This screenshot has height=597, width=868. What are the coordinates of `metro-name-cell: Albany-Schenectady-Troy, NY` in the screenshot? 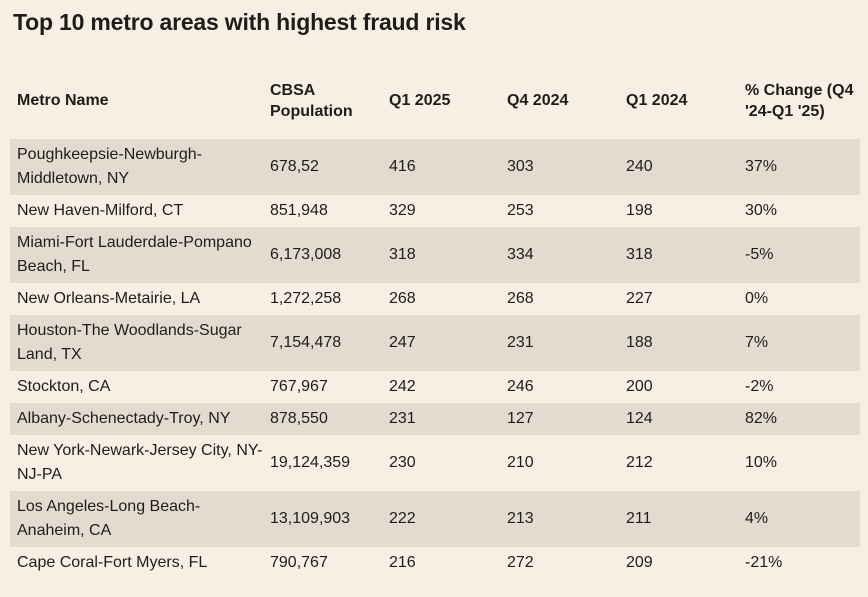 It's located at (124, 418).